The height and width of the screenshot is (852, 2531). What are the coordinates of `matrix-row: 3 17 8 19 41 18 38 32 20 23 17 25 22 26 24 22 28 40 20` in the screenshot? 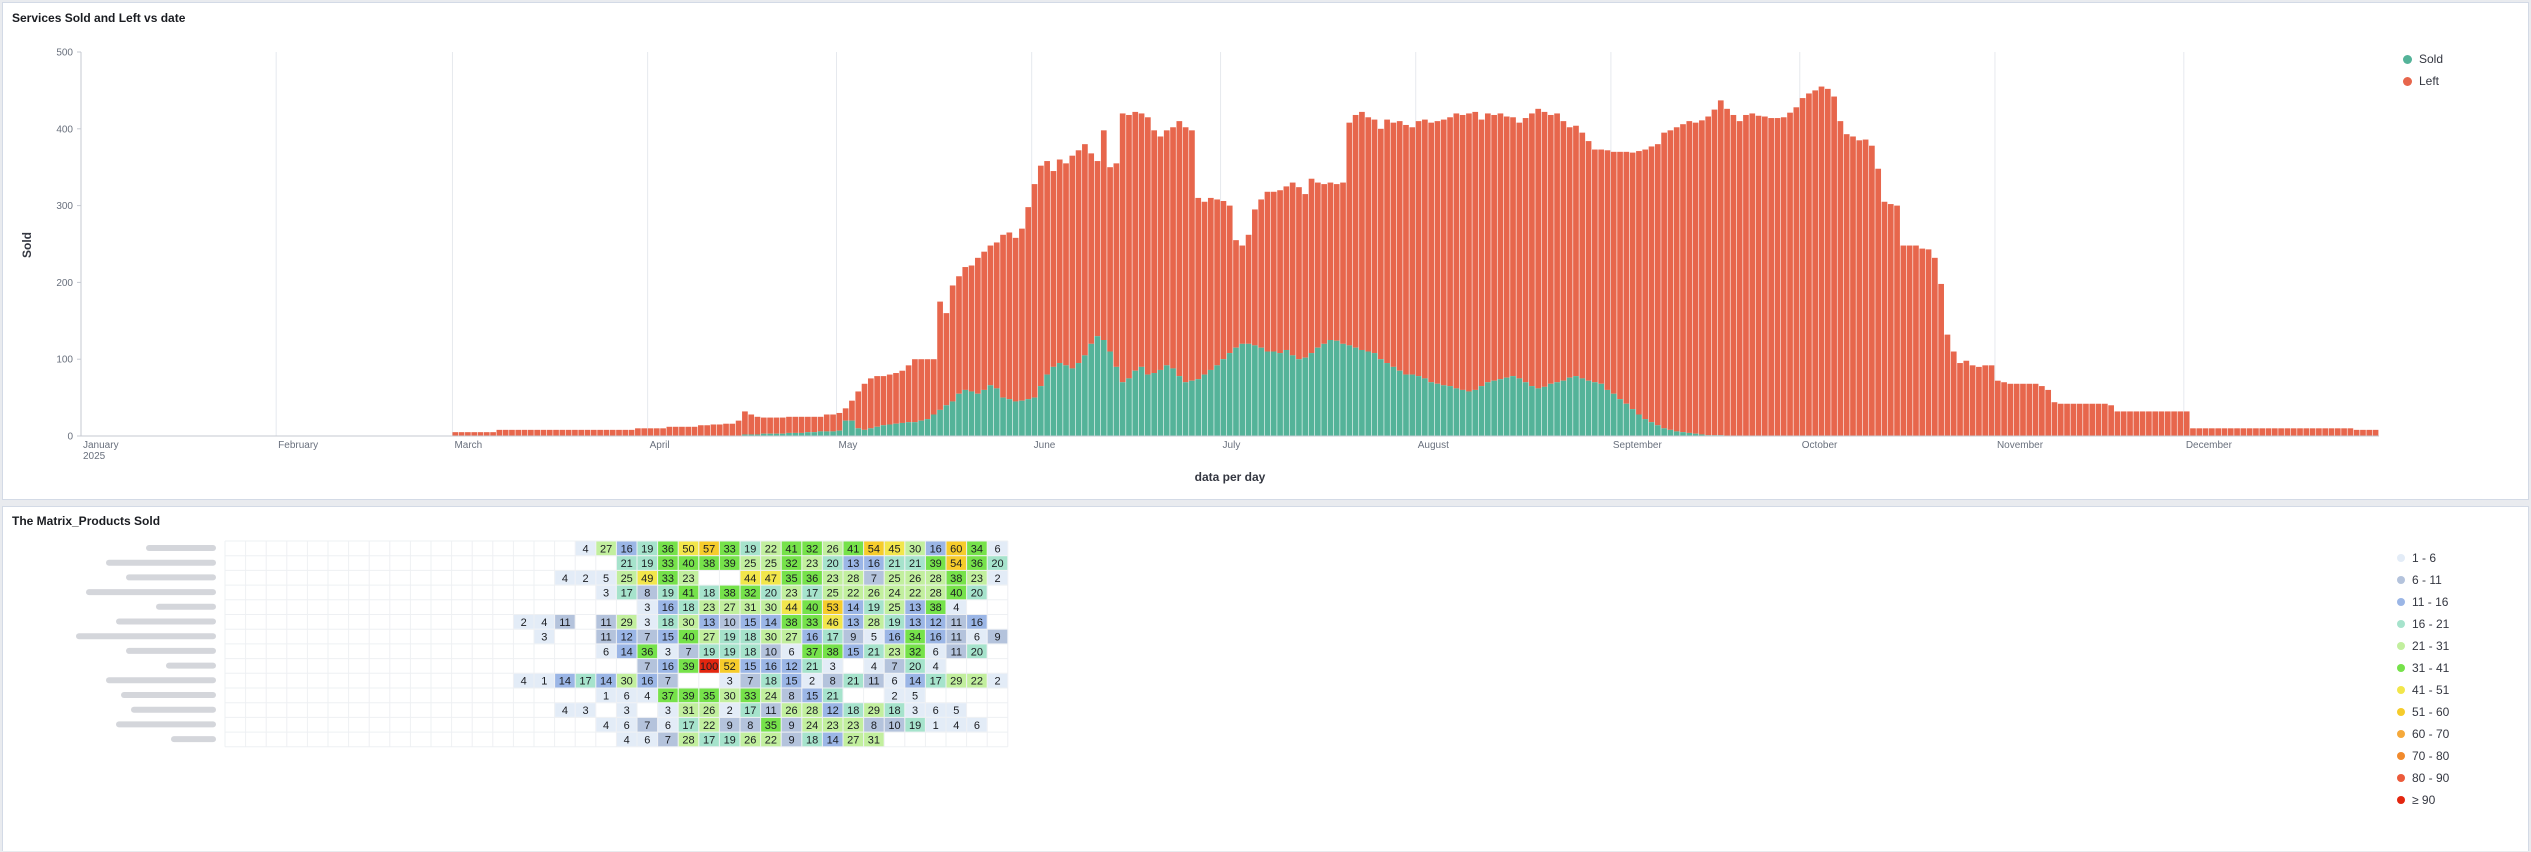 It's located at (791, 592).